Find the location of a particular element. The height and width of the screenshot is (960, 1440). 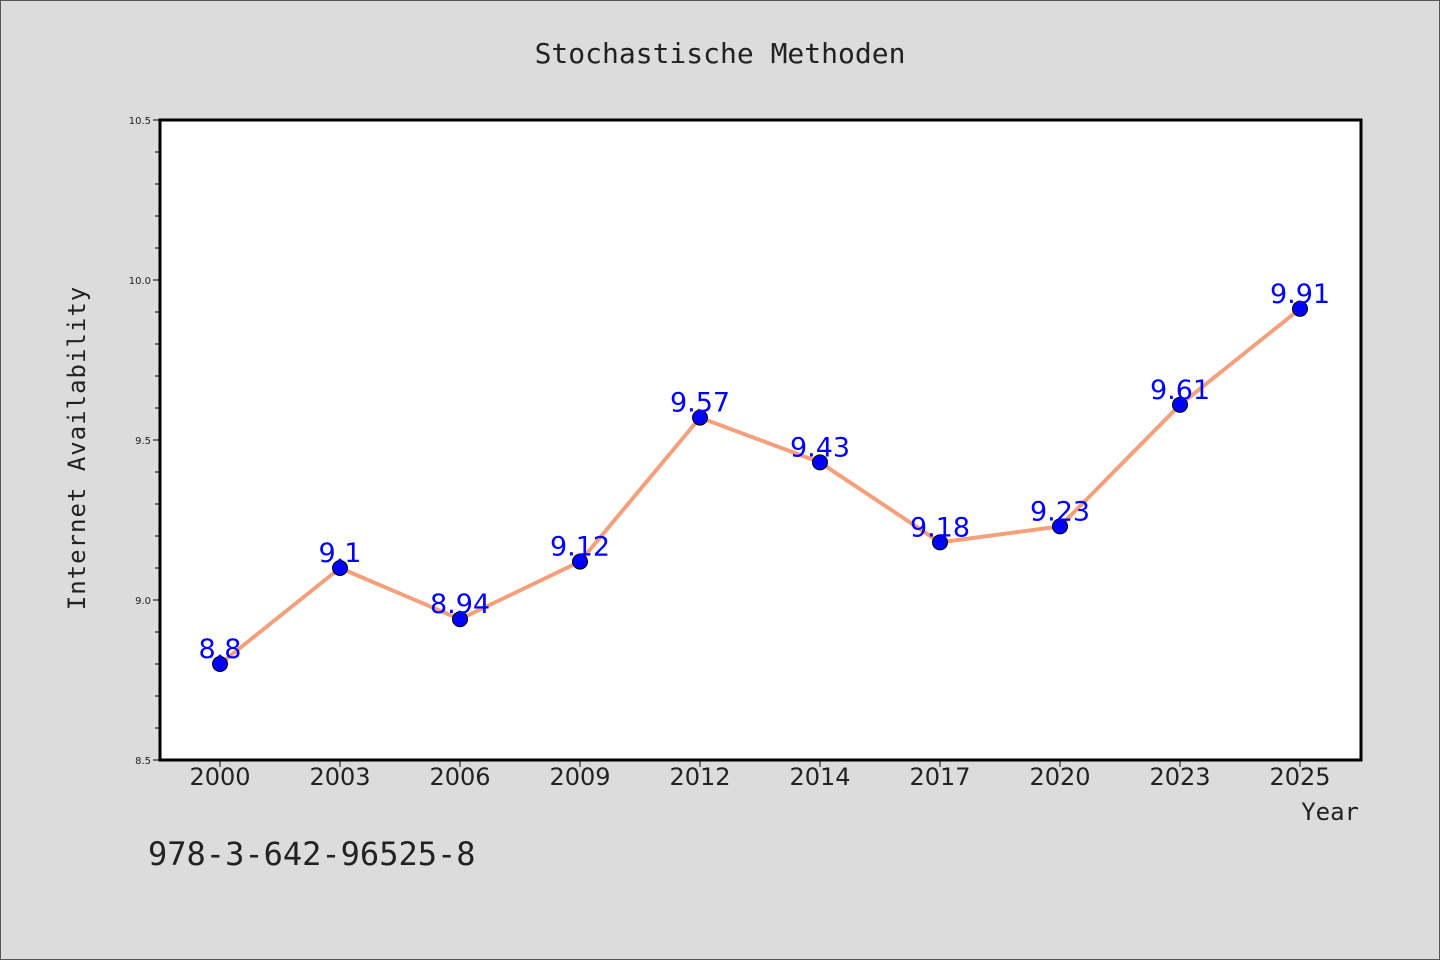

chart-title: Stochastische Methoden is located at coordinates (720, 53).